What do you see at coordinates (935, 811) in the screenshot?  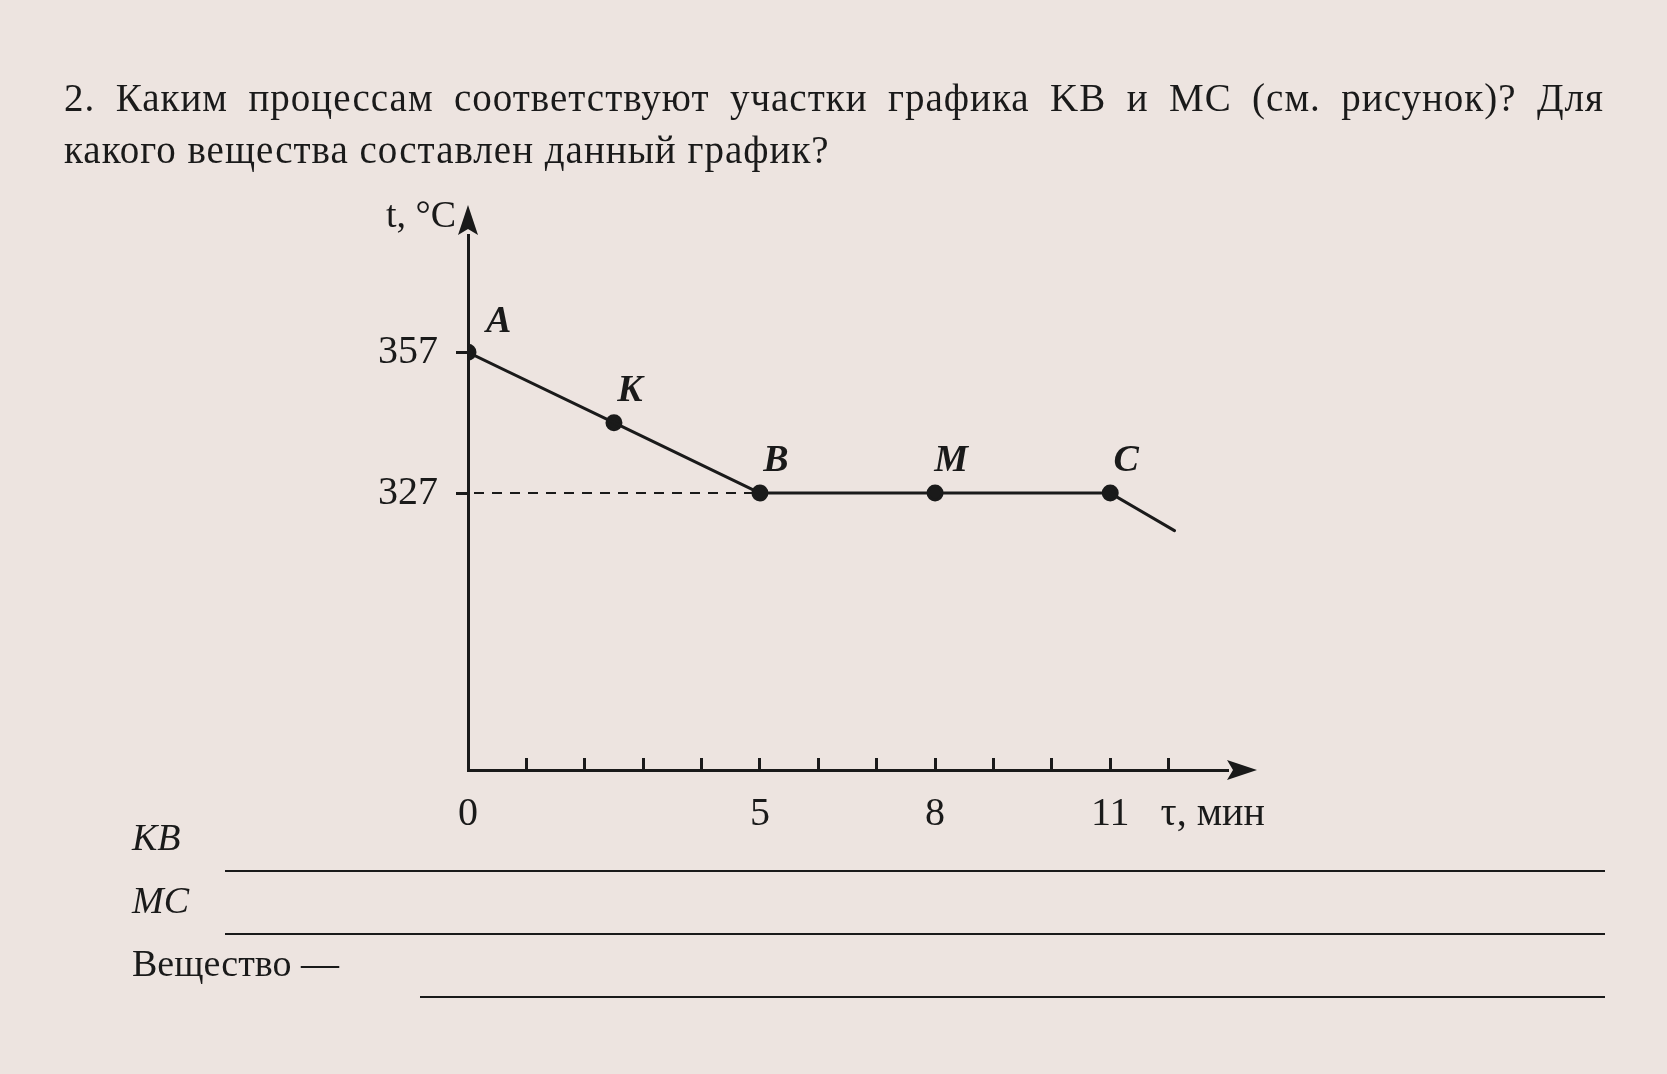 I see `x-tick-label: 8` at bounding box center [935, 811].